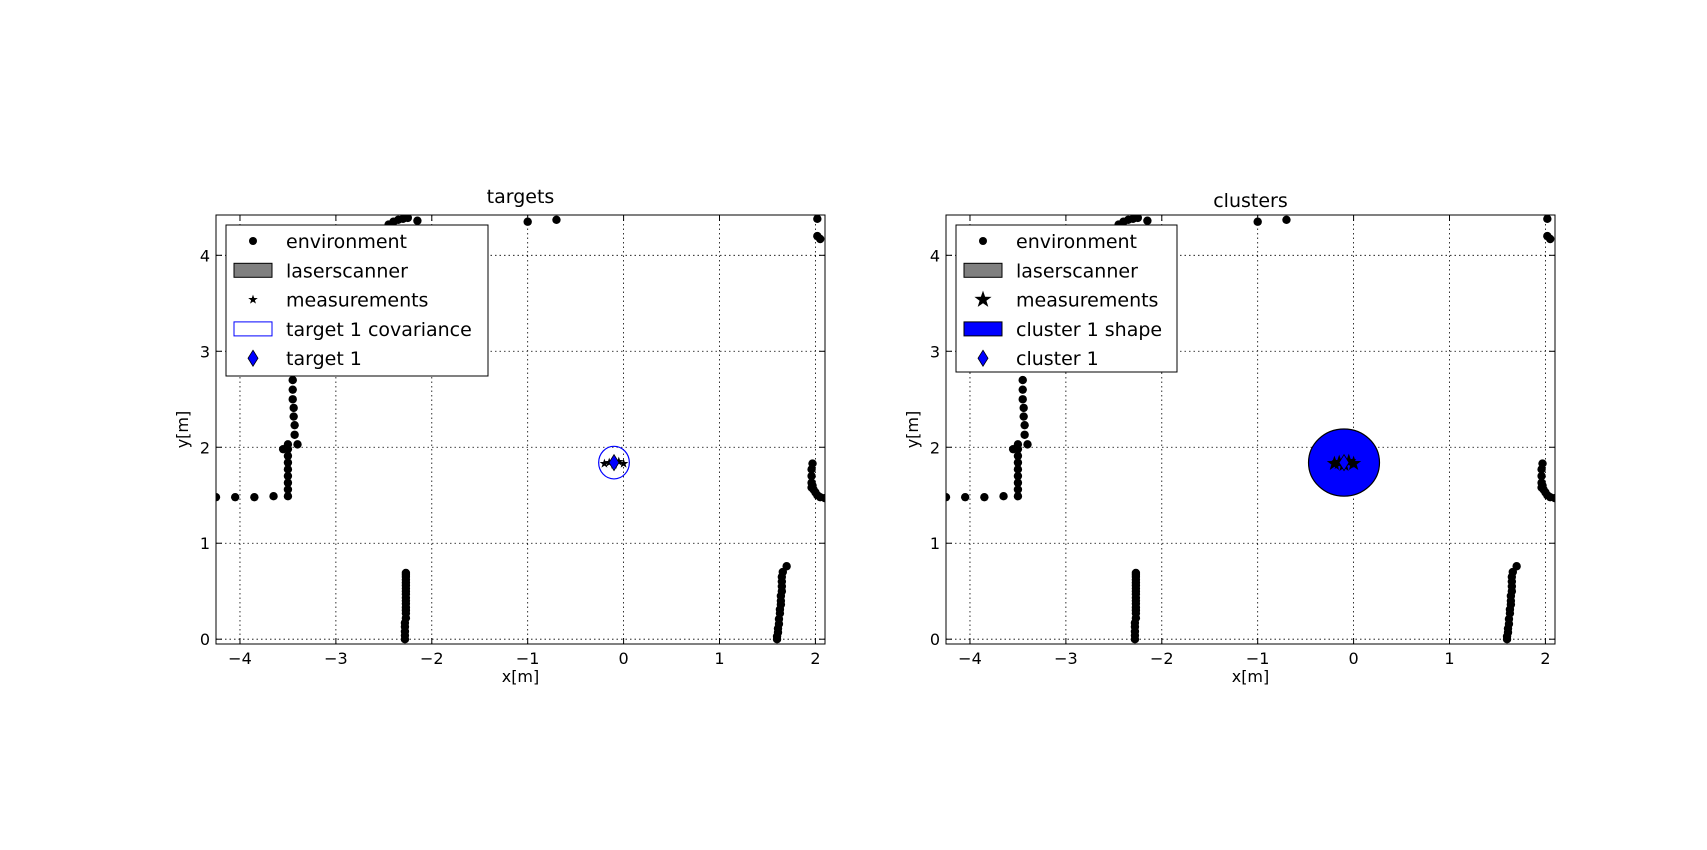 This screenshot has width=1707, height=850. Describe the element at coordinates (328, 242) in the screenshot. I see `legend-entry: environment` at that location.